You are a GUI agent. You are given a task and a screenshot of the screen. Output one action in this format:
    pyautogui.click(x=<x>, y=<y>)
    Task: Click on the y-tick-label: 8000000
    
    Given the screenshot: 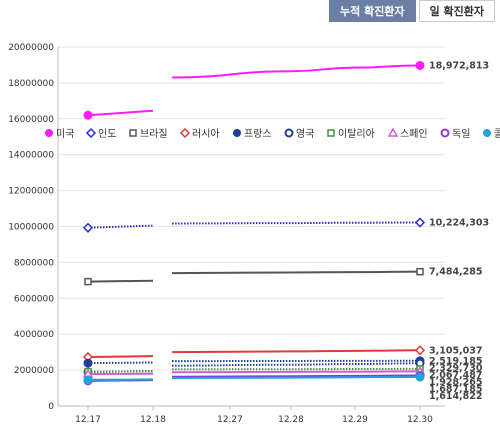 What is the action you would take?
    pyautogui.click(x=34, y=263)
    